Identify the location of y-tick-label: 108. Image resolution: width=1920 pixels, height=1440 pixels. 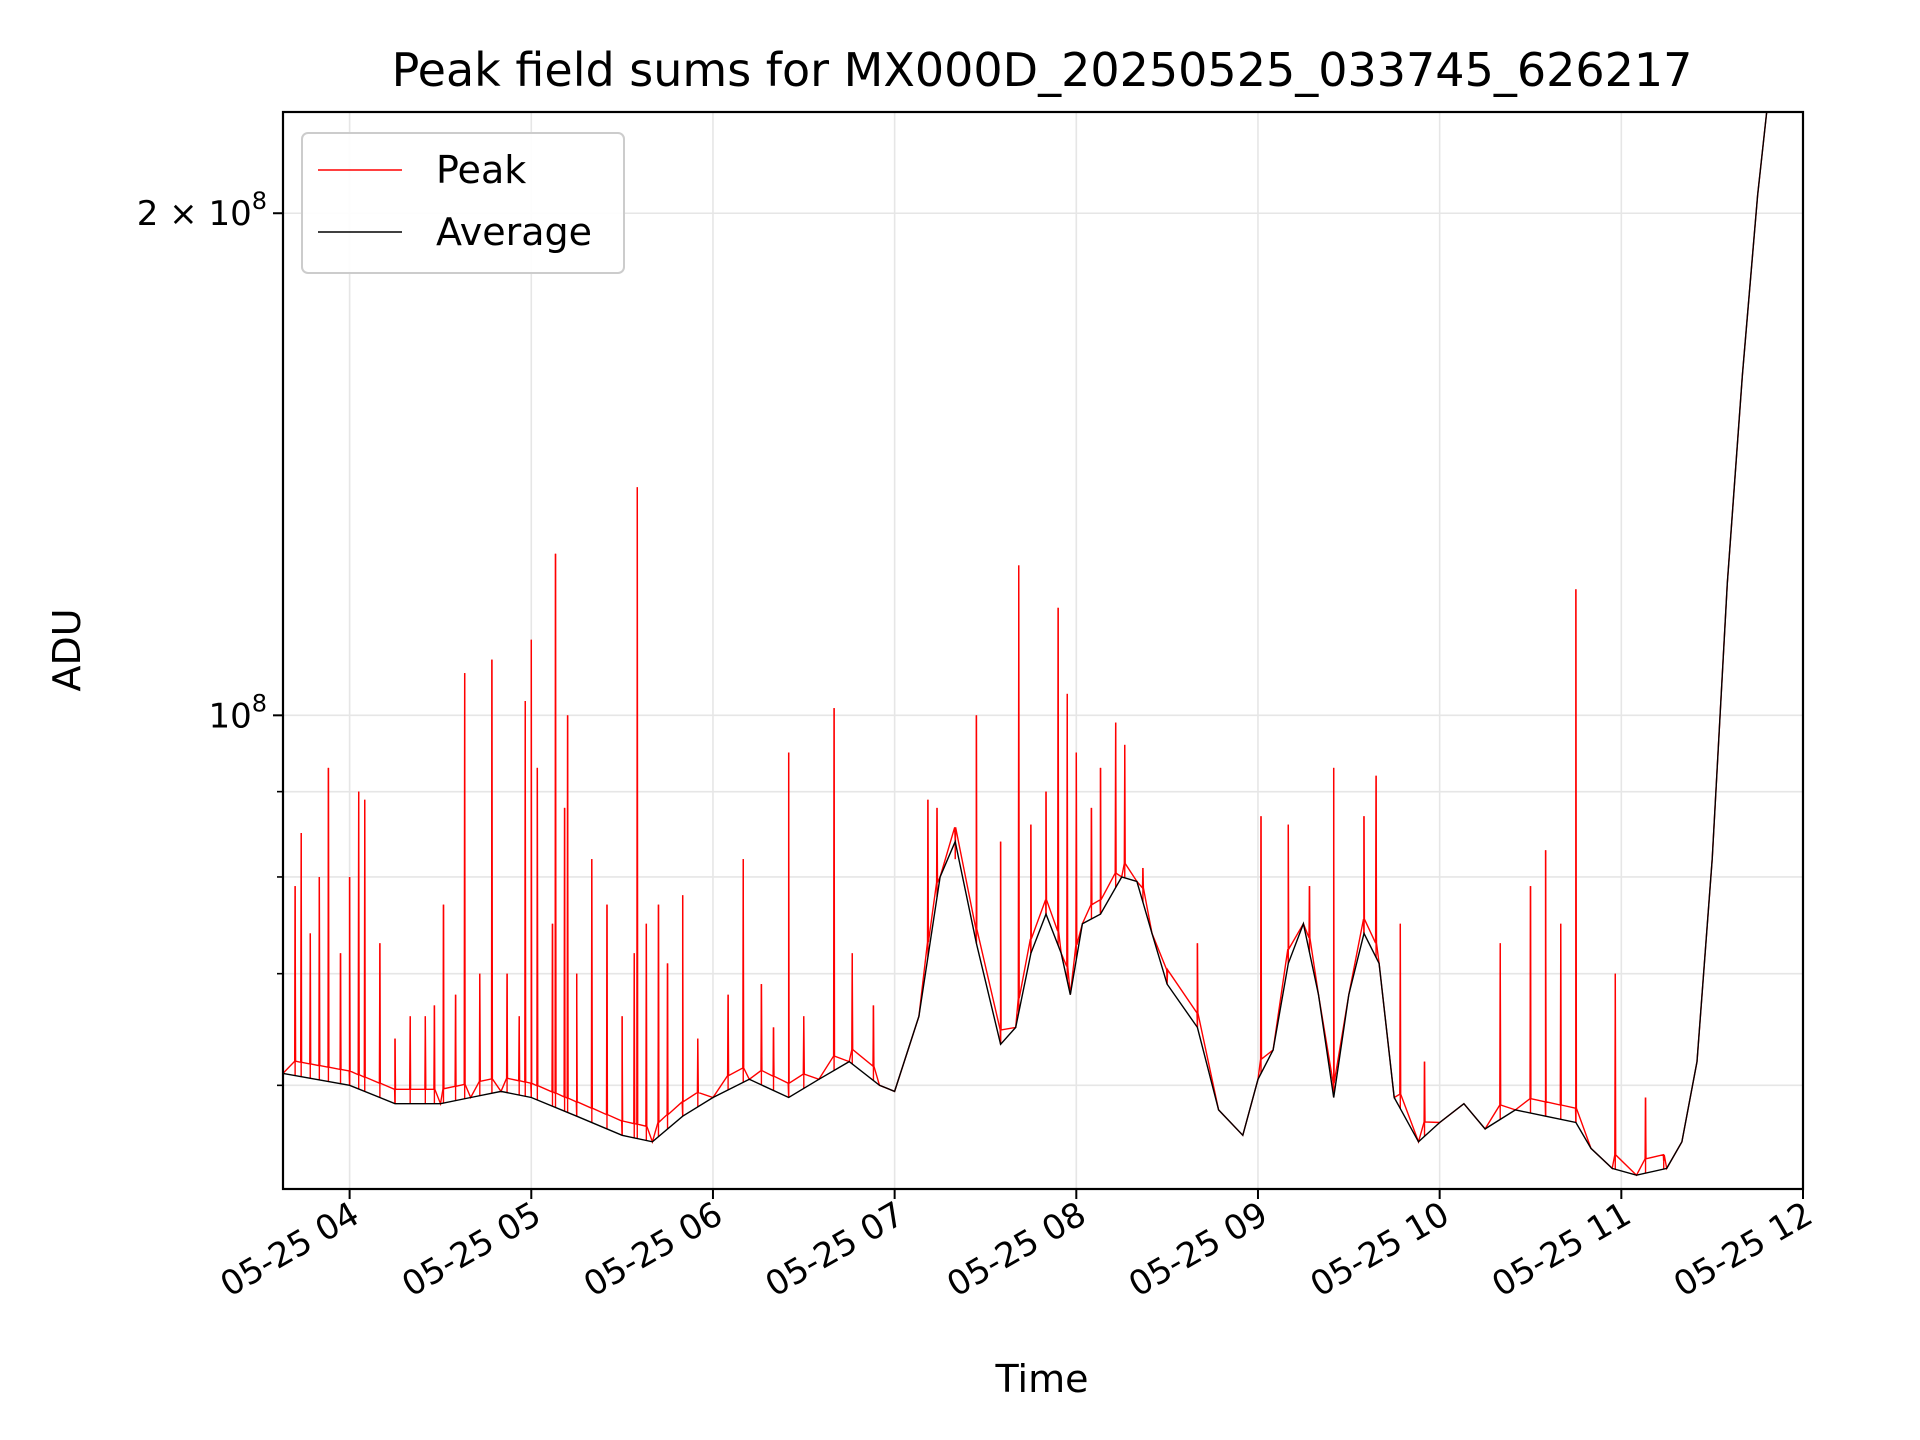
(237, 712).